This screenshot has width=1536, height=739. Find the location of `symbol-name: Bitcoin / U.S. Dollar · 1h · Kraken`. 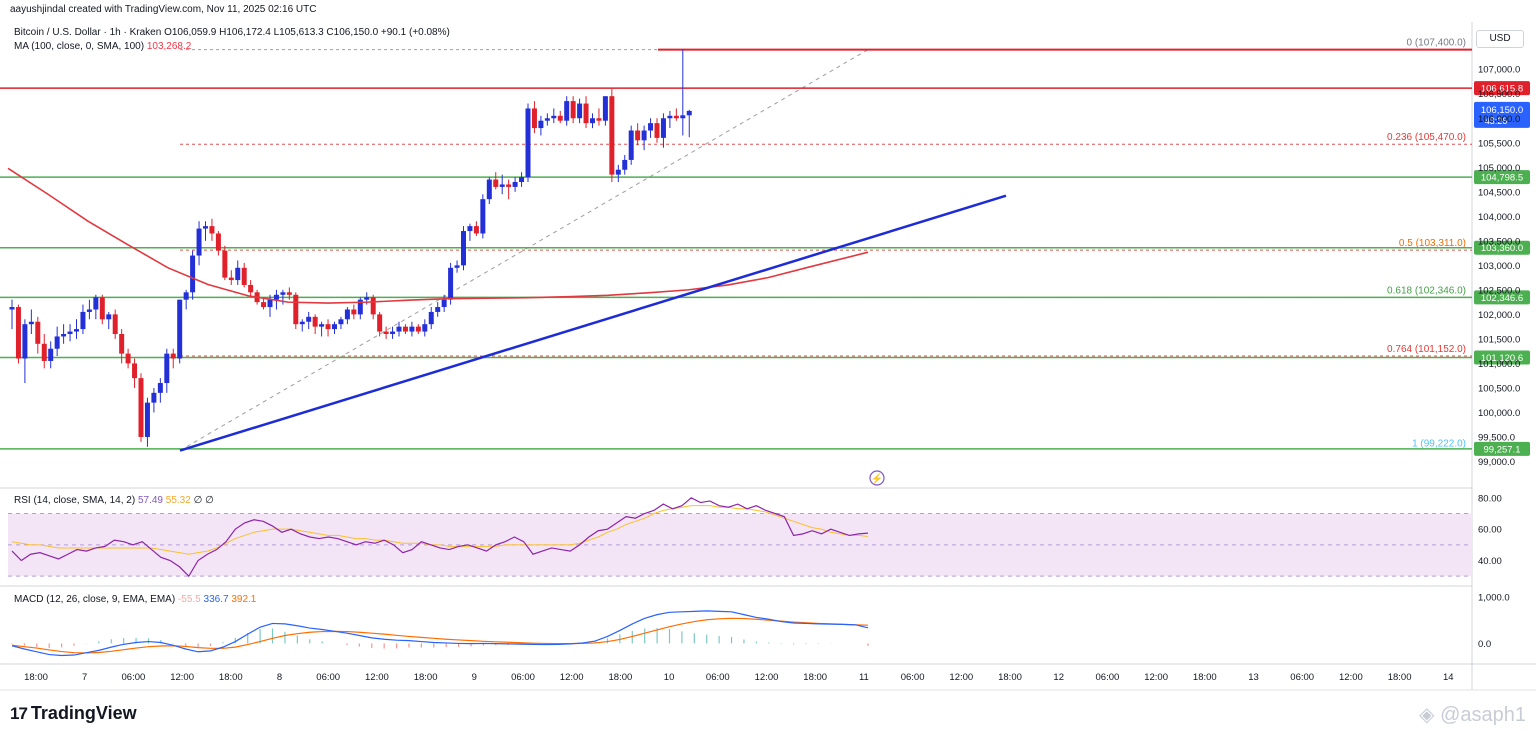

symbol-name: Bitcoin / U.S. Dollar · 1h · Kraken is located at coordinates (88, 32).